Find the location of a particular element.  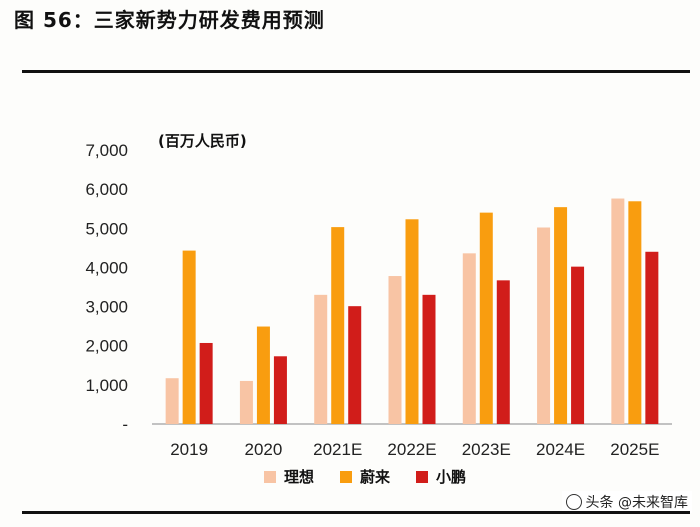

bar-nio-2020 is located at coordinates (263, 375).